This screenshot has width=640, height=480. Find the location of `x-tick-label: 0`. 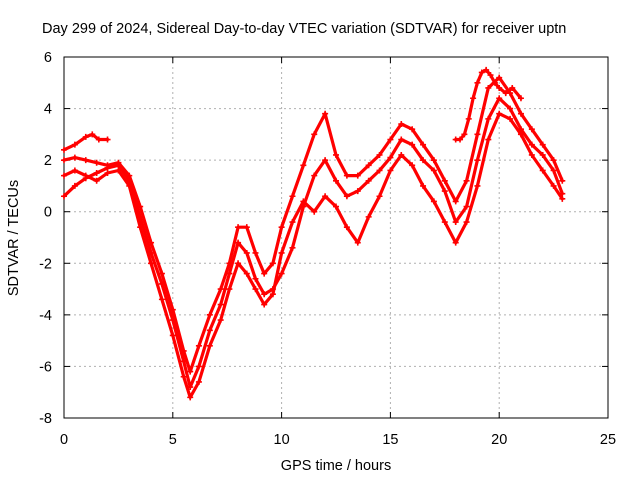

x-tick-label: 0 is located at coordinates (64, 440).